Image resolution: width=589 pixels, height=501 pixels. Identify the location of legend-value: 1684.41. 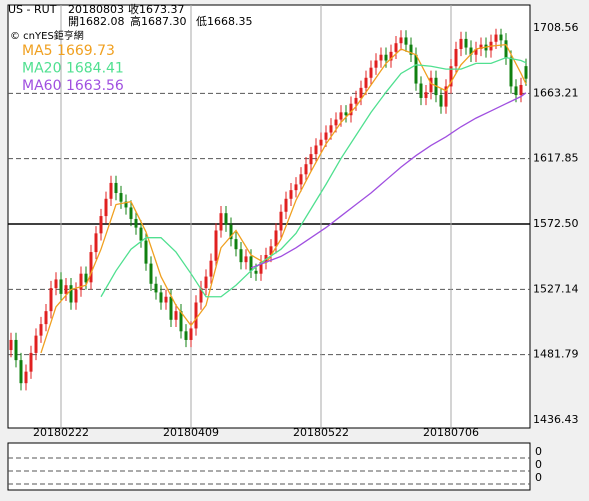
(95, 69).